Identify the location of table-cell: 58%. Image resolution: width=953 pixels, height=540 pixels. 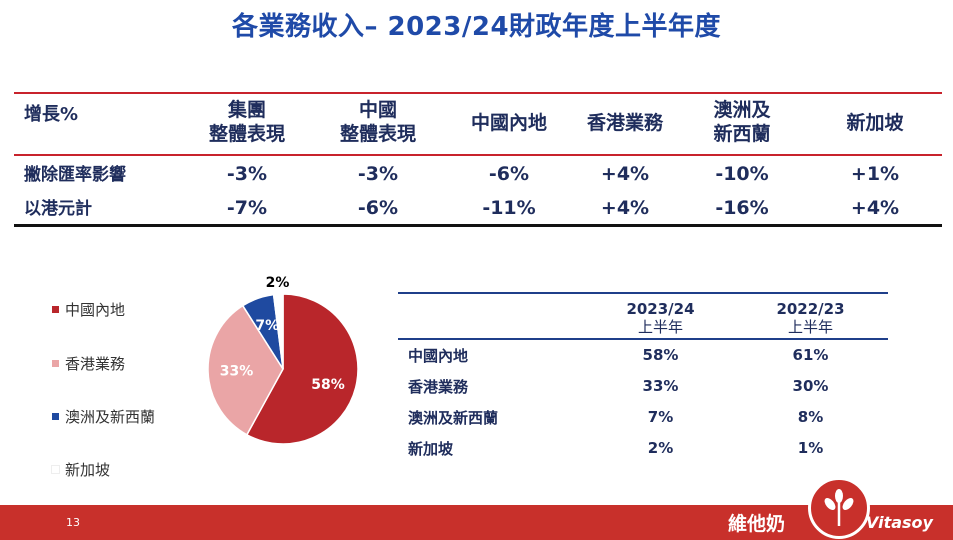
(660, 354).